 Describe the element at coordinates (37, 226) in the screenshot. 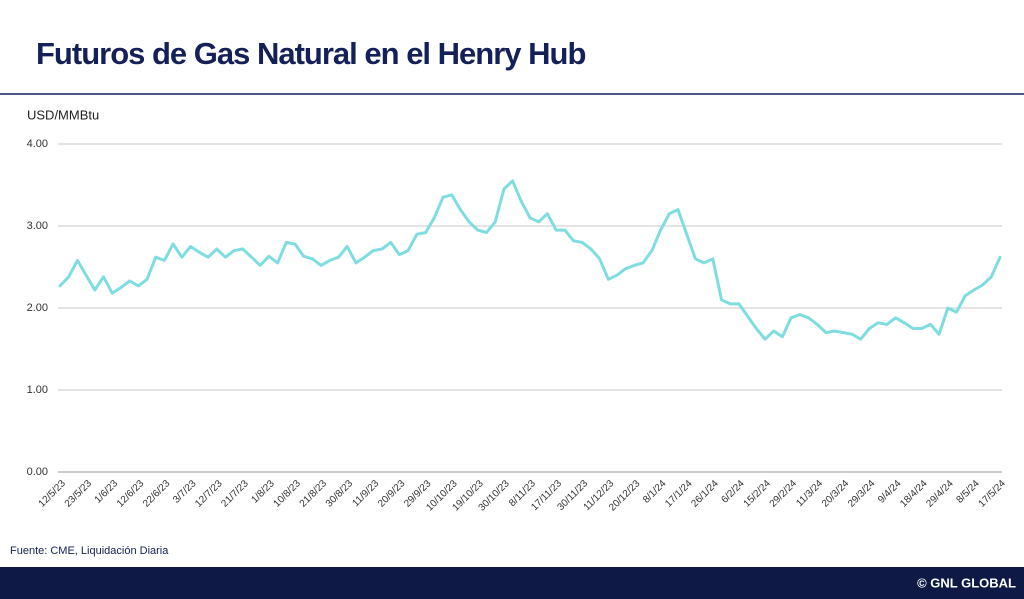

I see `y-tick-label: 3.00` at that location.